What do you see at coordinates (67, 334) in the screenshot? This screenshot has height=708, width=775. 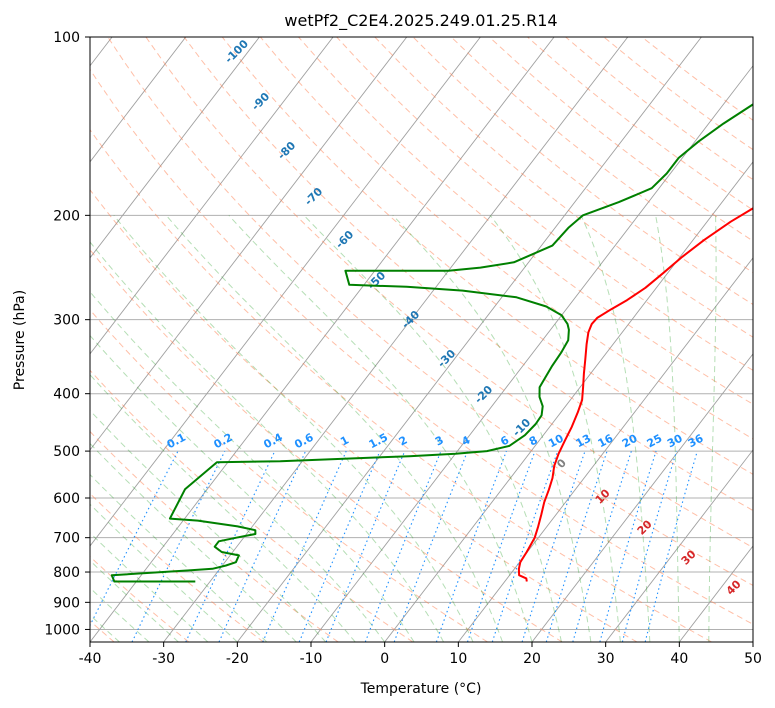 I see `y-axis-ticks: 100 200 300 400 500 600 700 800 900 1000` at bounding box center [67, 334].